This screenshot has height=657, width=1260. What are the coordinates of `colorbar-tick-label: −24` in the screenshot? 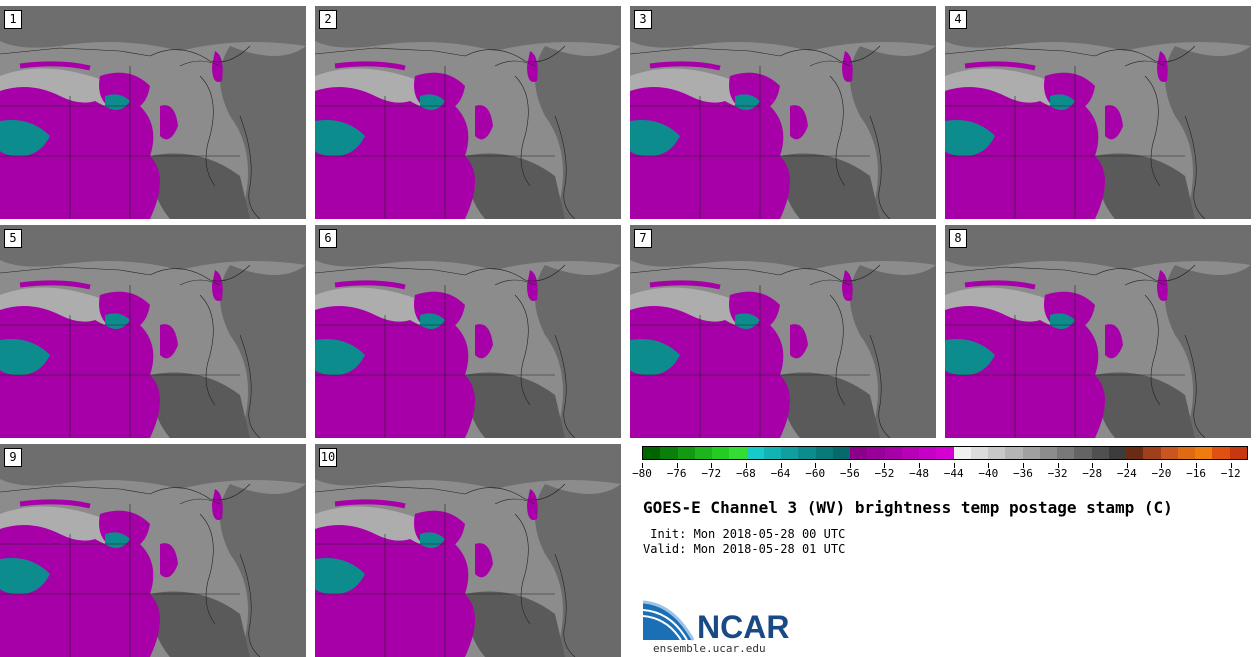 It's located at (1126, 473).